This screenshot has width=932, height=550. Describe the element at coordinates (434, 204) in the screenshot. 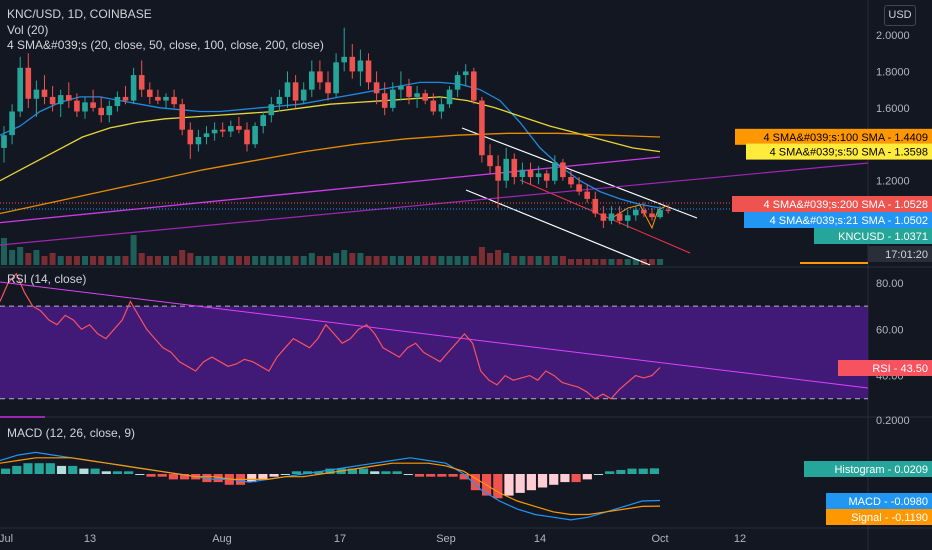

I see `purple-trendline` at that location.